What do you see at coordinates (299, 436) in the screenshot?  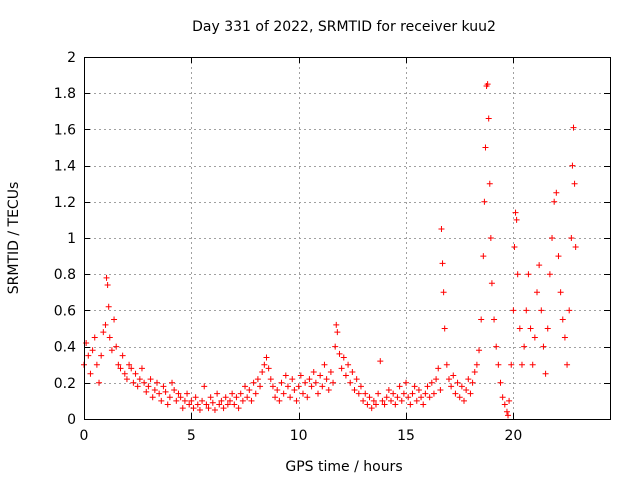 I see `x-tick-label: 10` at bounding box center [299, 436].